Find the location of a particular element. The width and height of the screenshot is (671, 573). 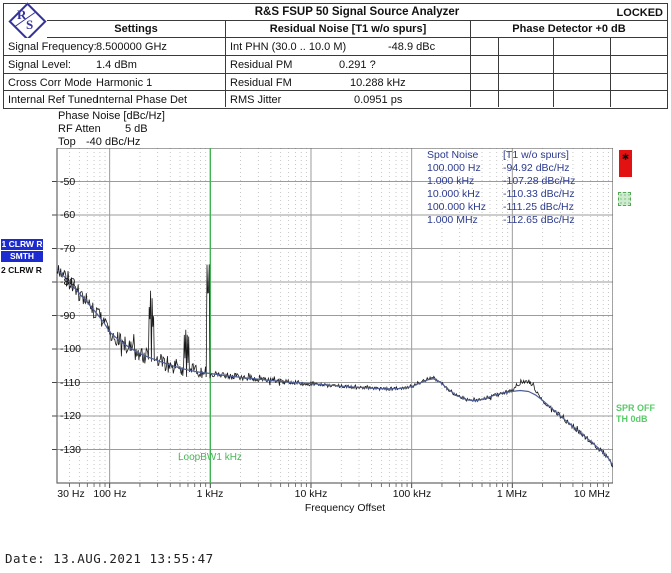

top-level-row: Top -40 dBc/Hz is located at coordinates (99, 142).